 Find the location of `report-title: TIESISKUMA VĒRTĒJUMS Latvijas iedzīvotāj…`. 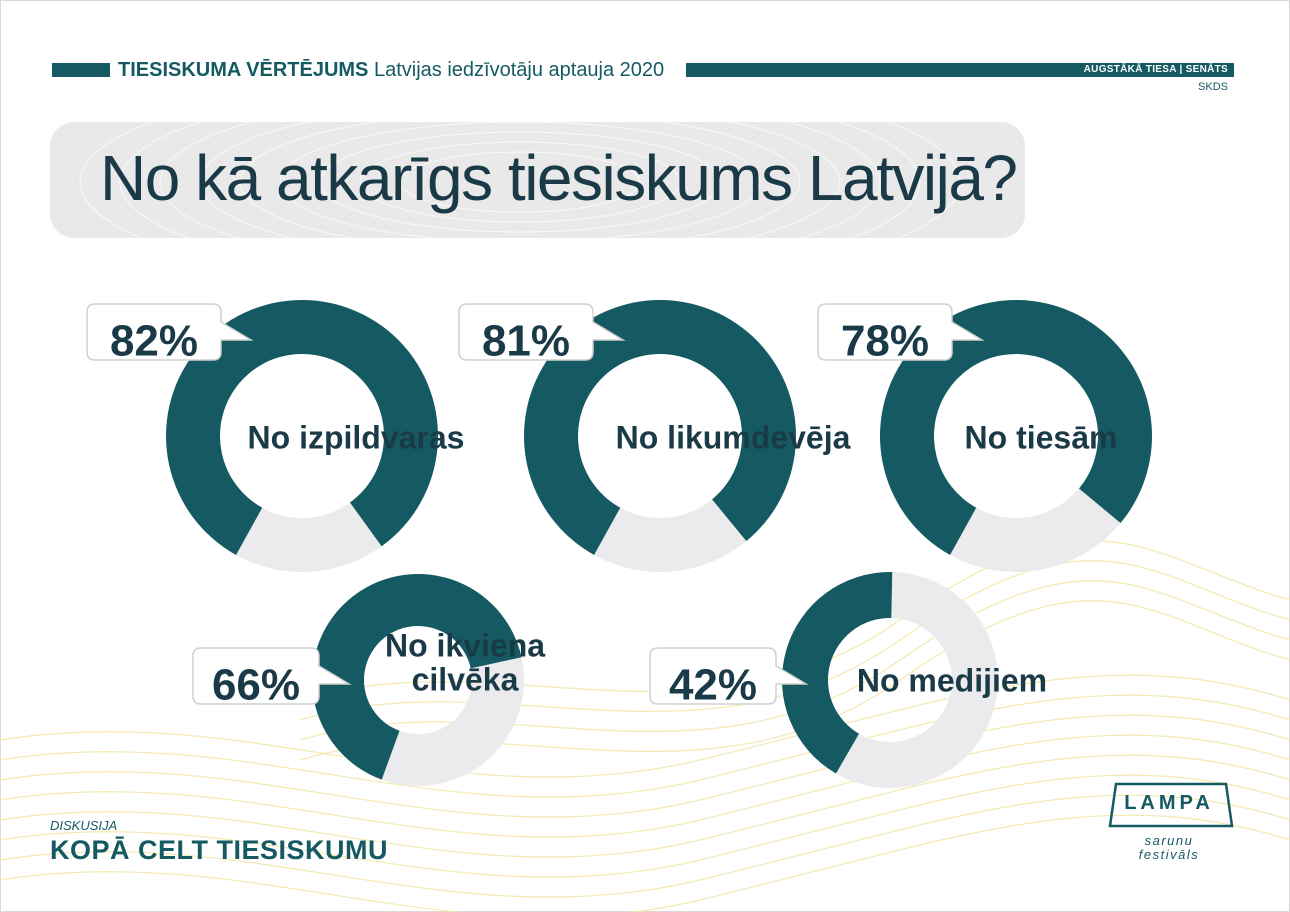

report-title: TIESISKUMA VĒRTĒJUMS Latvijas iedzīvotāj… is located at coordinates (391, 70).